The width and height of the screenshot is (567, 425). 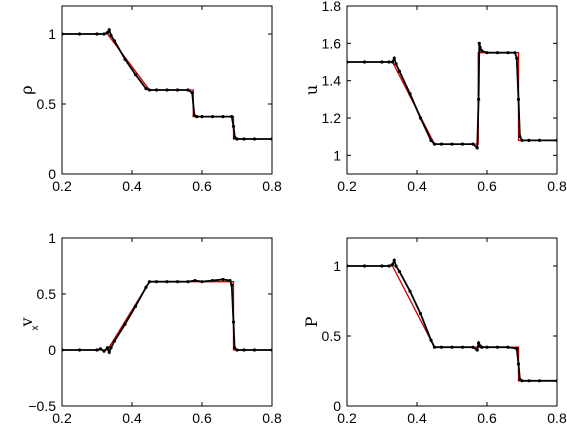 What do you see at coordinates (62, 186) in the screenshot?
I see `chart-0-x-tick-label: 0.2` at bounding box center [62, 186].